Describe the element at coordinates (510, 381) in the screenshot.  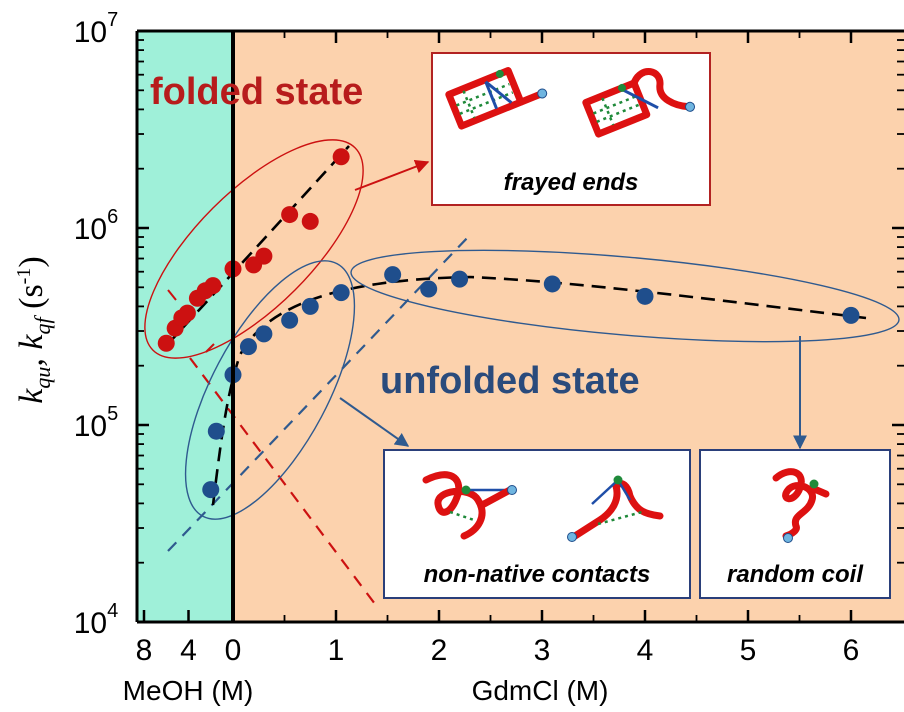
I see `unfolded-state-label: unfolded state` at that location.